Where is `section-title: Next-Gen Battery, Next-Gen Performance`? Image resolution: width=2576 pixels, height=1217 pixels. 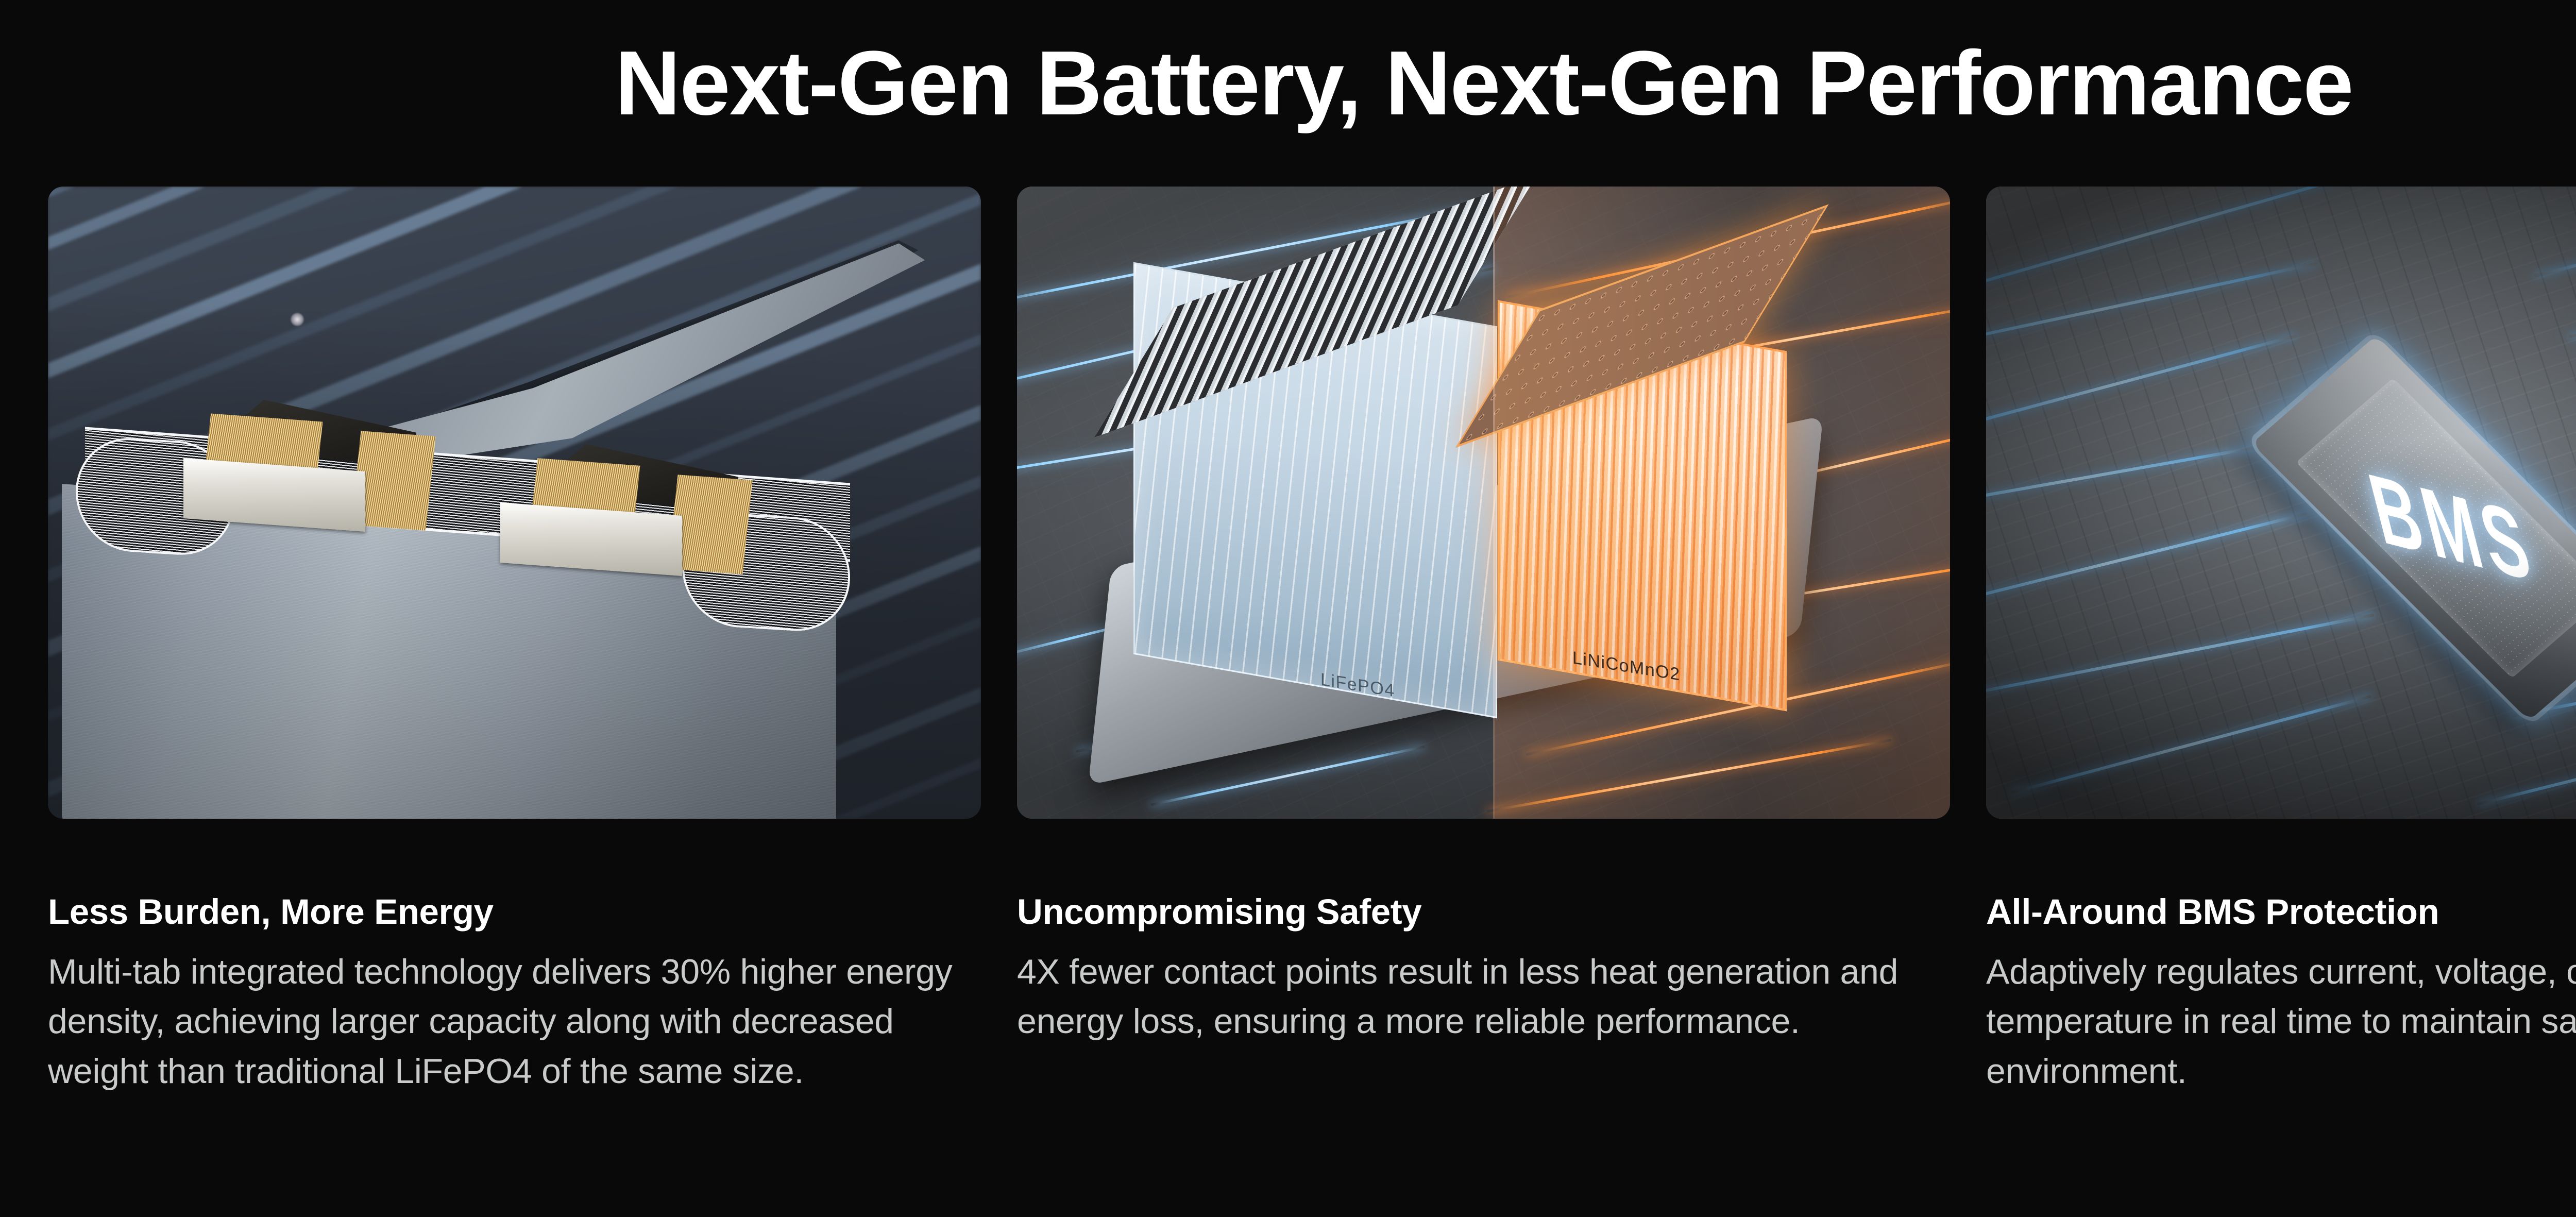
section-title: Next-Gen Battery, Next-Gen Performance is located at coordinates (1484, 83).